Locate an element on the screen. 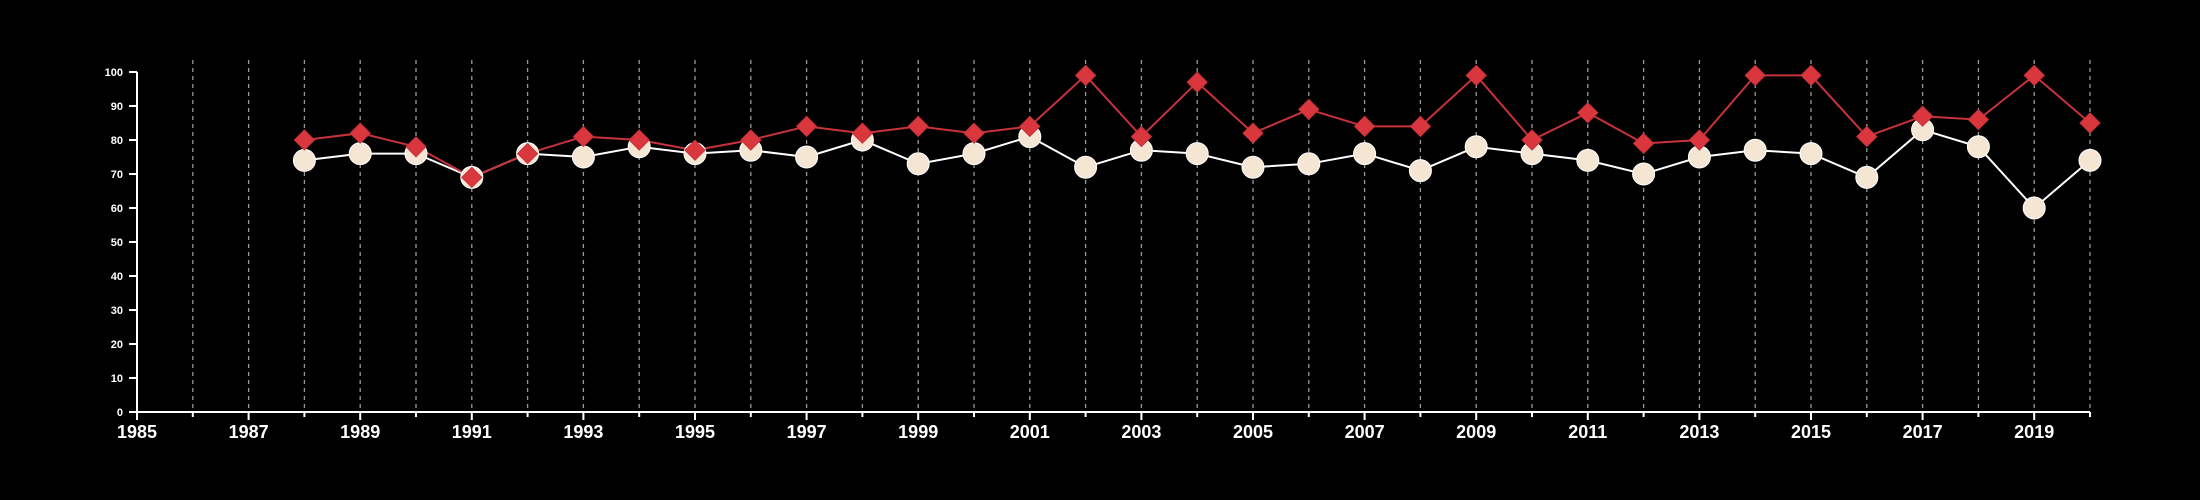  x-tick-label-1985: 1985 is located at coordinates (137, 432).